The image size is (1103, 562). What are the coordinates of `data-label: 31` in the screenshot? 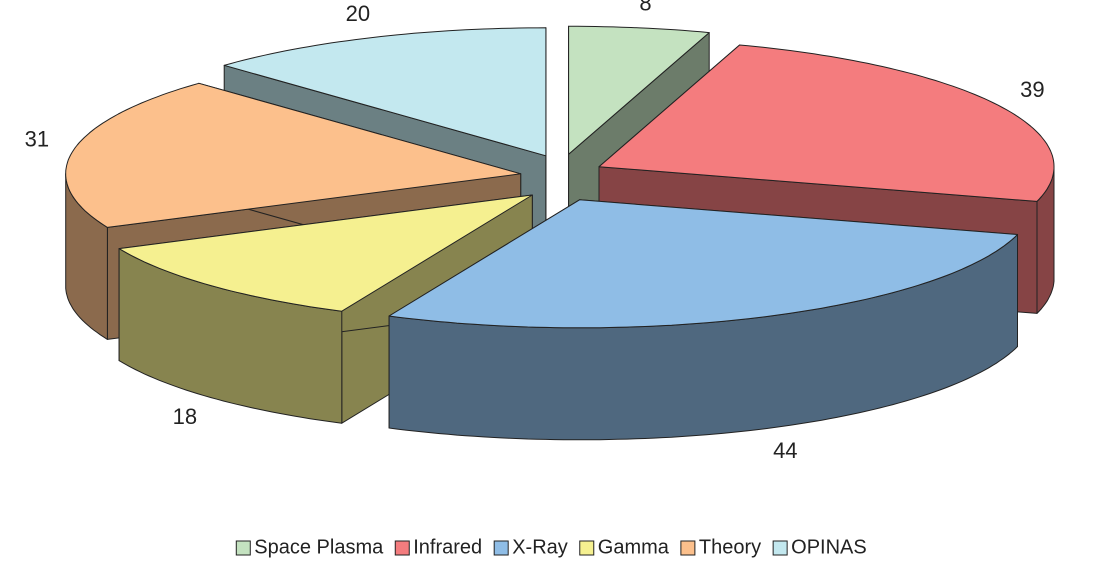 It's located at (37, 138).